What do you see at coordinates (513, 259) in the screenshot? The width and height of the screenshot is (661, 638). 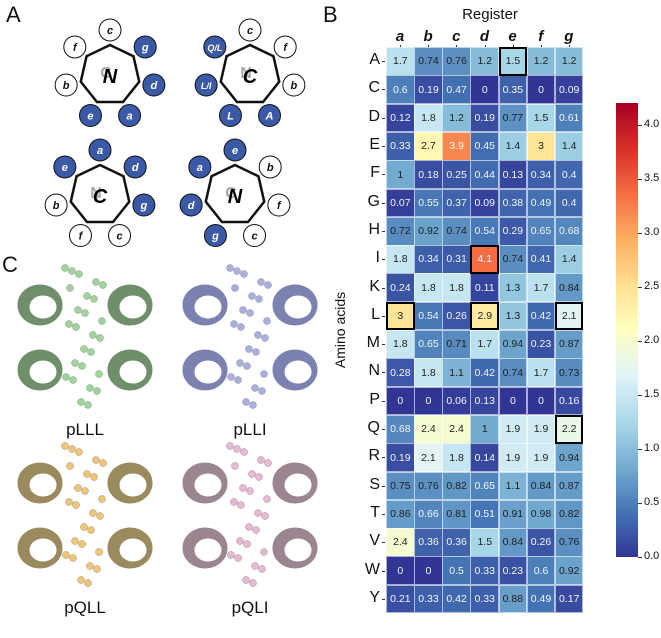 I see `heatmap-cell-I-e: 0.74` at bounding box center [513, 259].